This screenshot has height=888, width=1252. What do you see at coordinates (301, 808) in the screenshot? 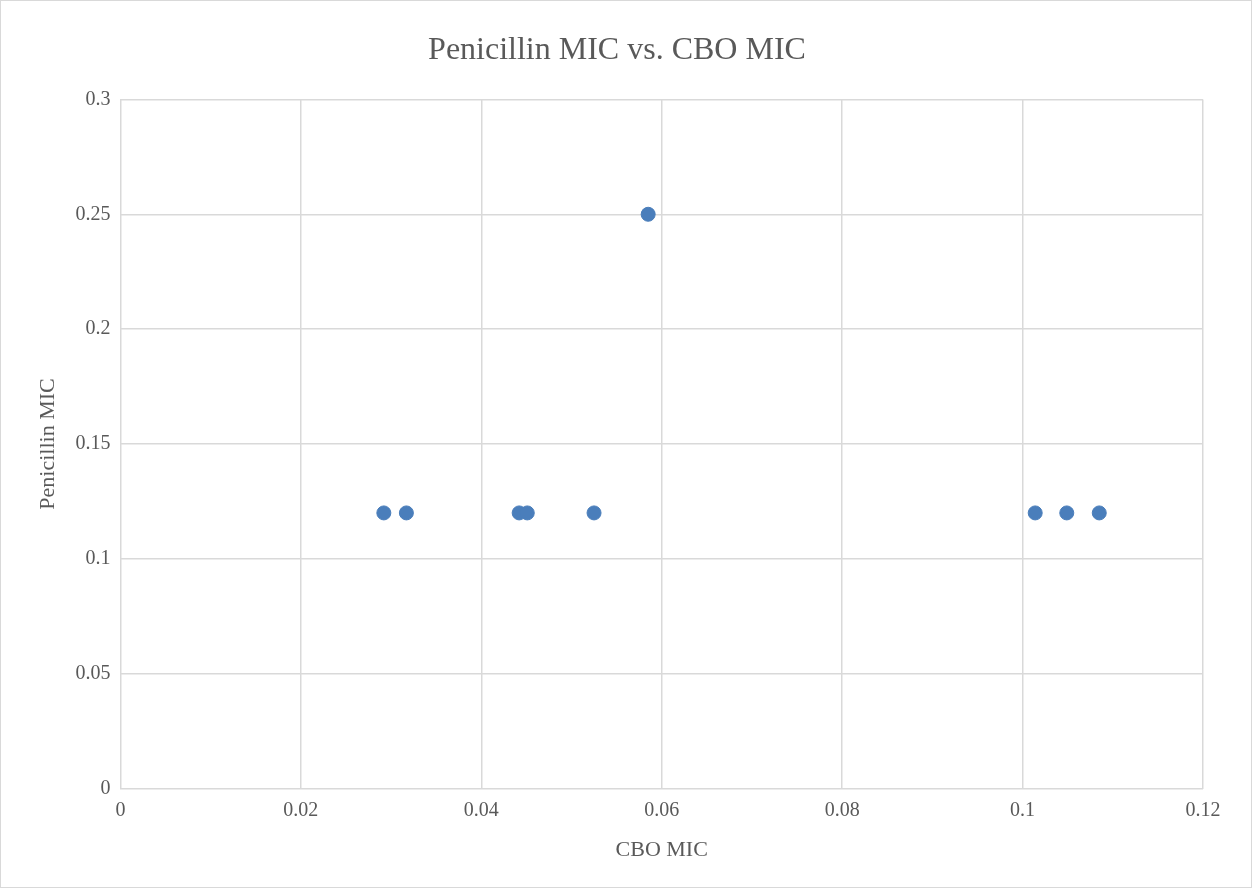
I see `x-tick-label: 0.02` at bounding box center [301, 808].